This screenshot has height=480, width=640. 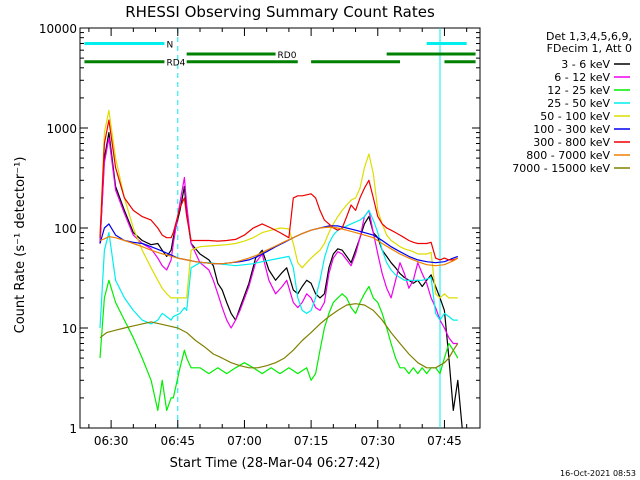 What do you see at coordinates (589, 48) in the screenshot?
I see `legend-header-1: FDecim 1, Att 0` at bounding box center [589, 48].